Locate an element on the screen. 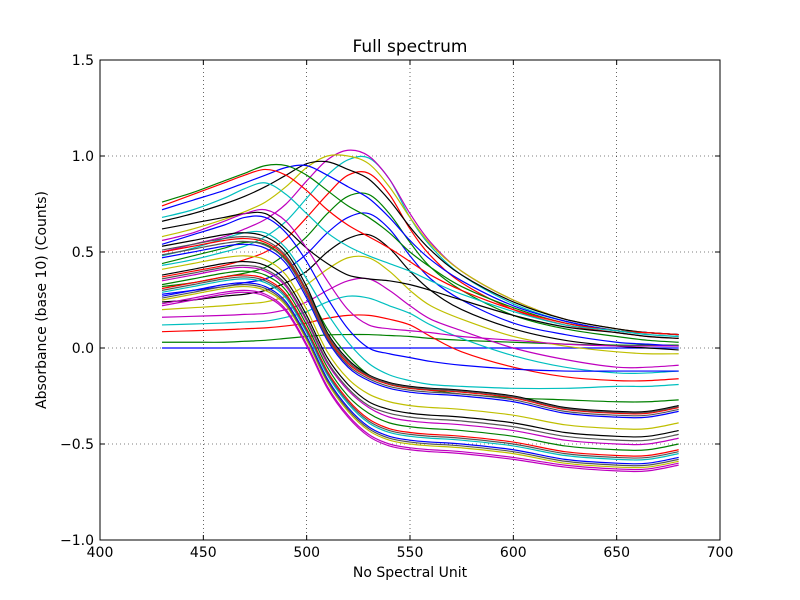  y-tick-label: 0.5 is located at coordinates (83, 253).